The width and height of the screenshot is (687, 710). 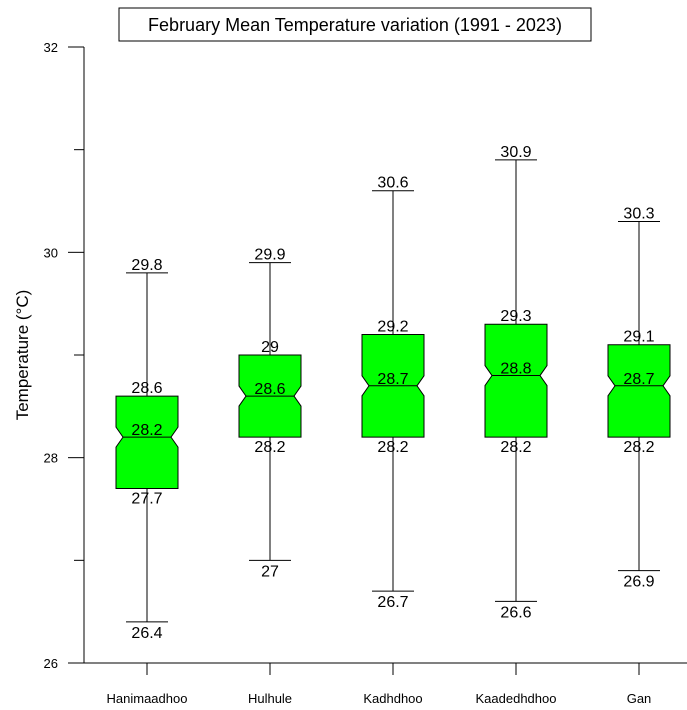 I want to click on min-label: 26.6, so click(x=515, y=612).